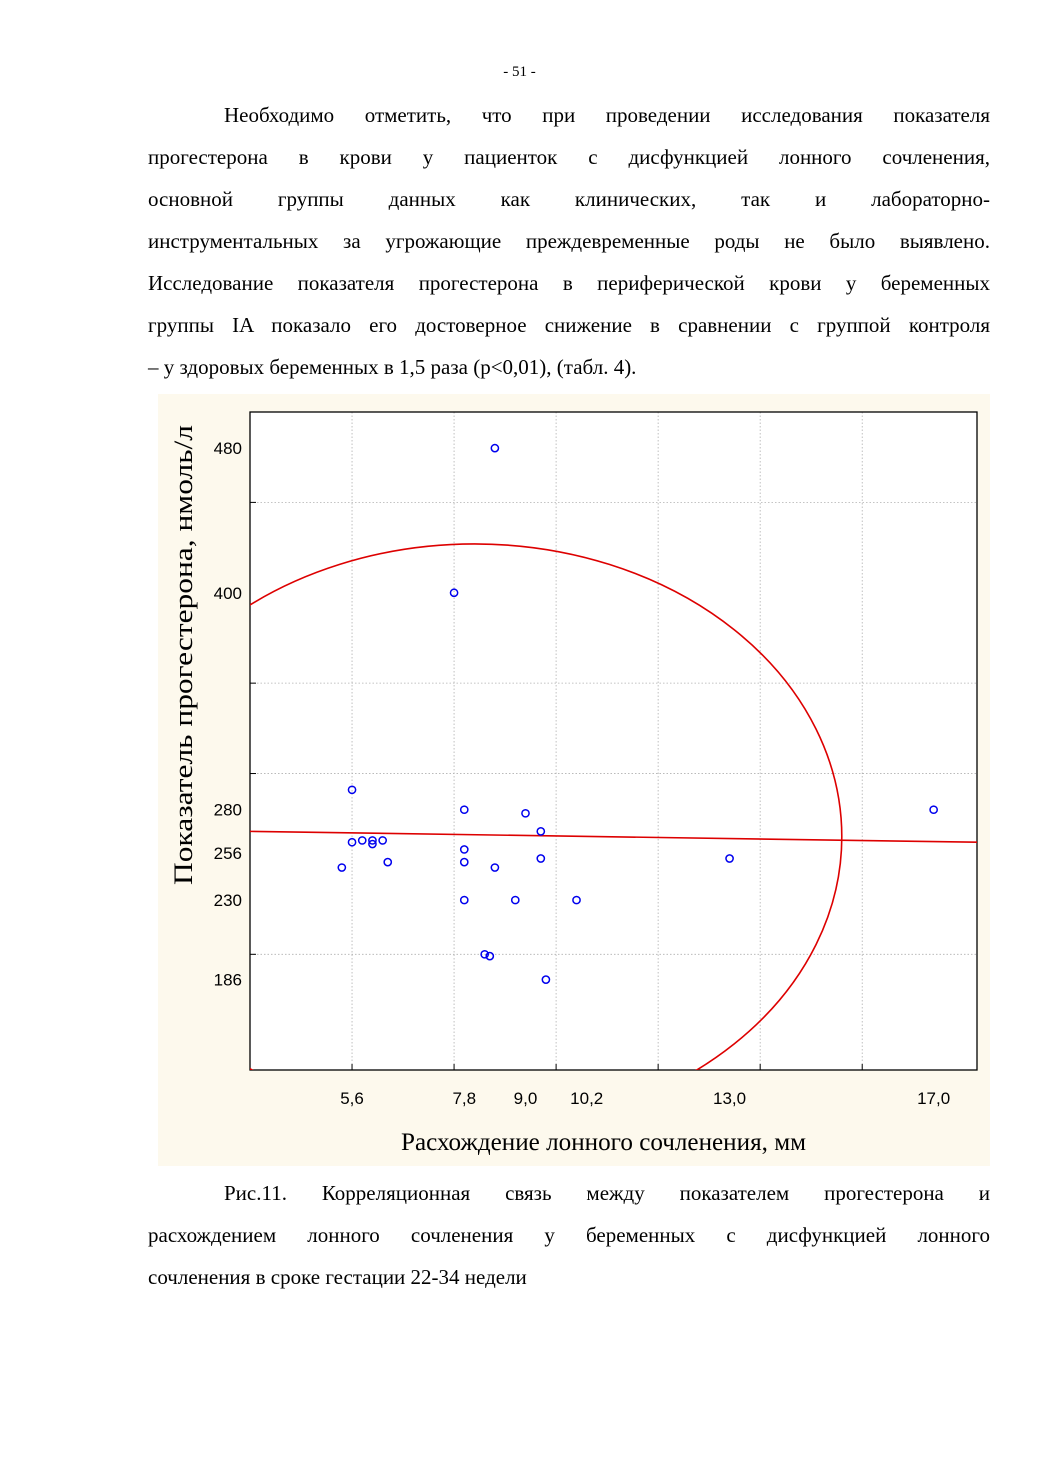 The width and height of the screenshot is (1039, 1471). I want to click on regression-line, so click(613, 837).